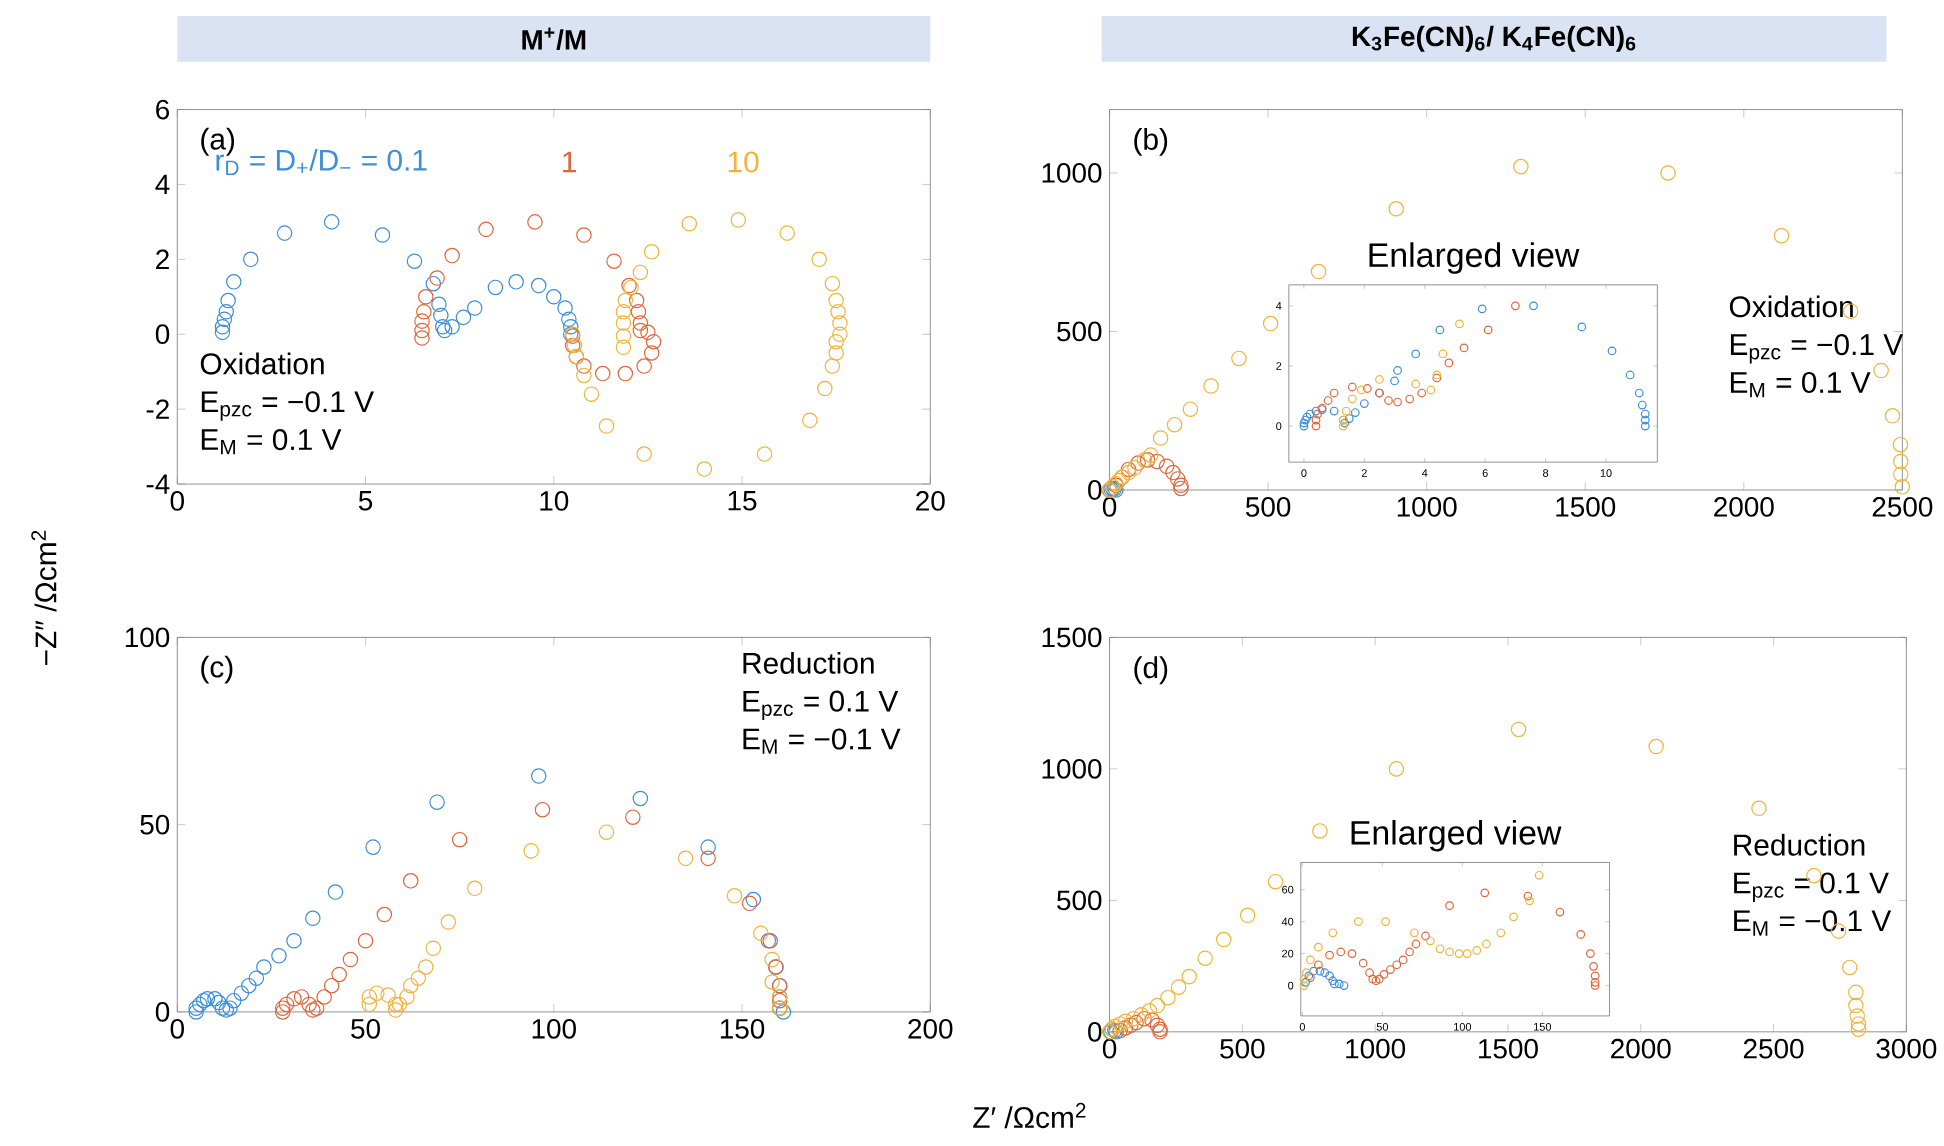  Describe the element at coordinates (930, 501) in the screenshot. I see `x-tick-label: 20` at that location.